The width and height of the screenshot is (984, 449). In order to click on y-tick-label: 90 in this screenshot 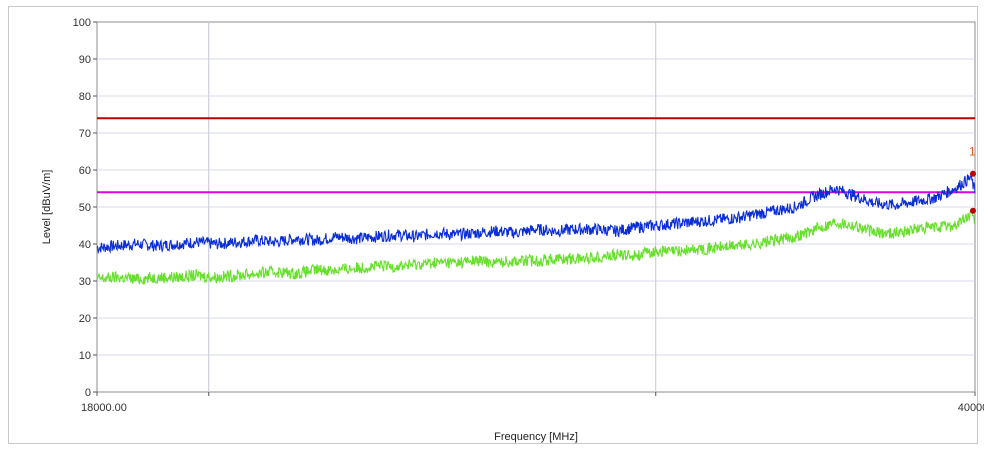, I will do `click(85, 60)`.